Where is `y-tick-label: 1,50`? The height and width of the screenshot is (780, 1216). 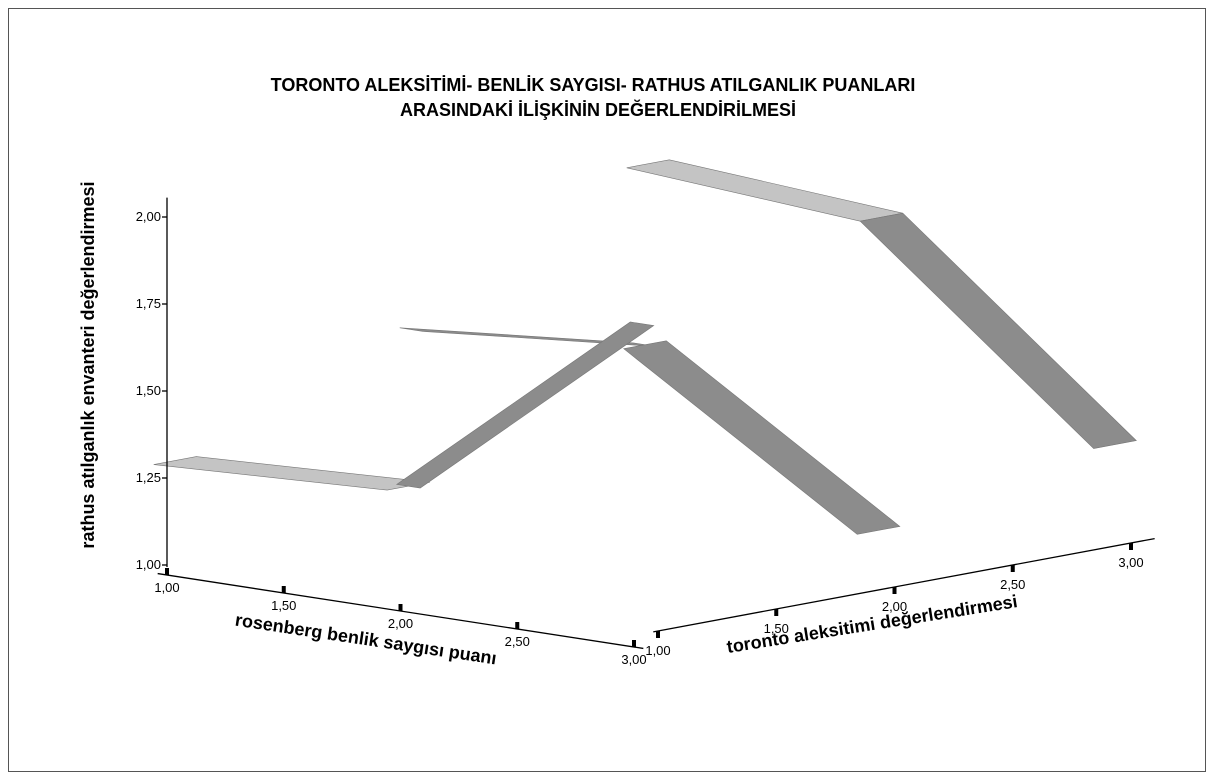 y-tick-label: 1,50 is located at coordinates (148, 390).